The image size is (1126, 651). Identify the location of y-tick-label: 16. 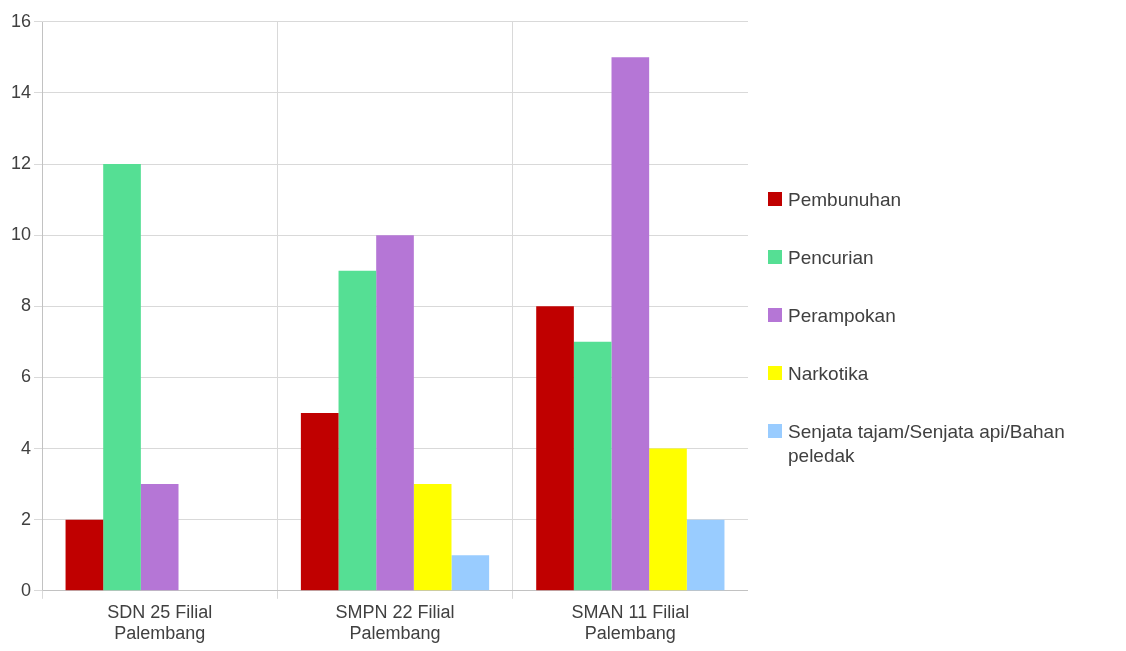
(21, 20).